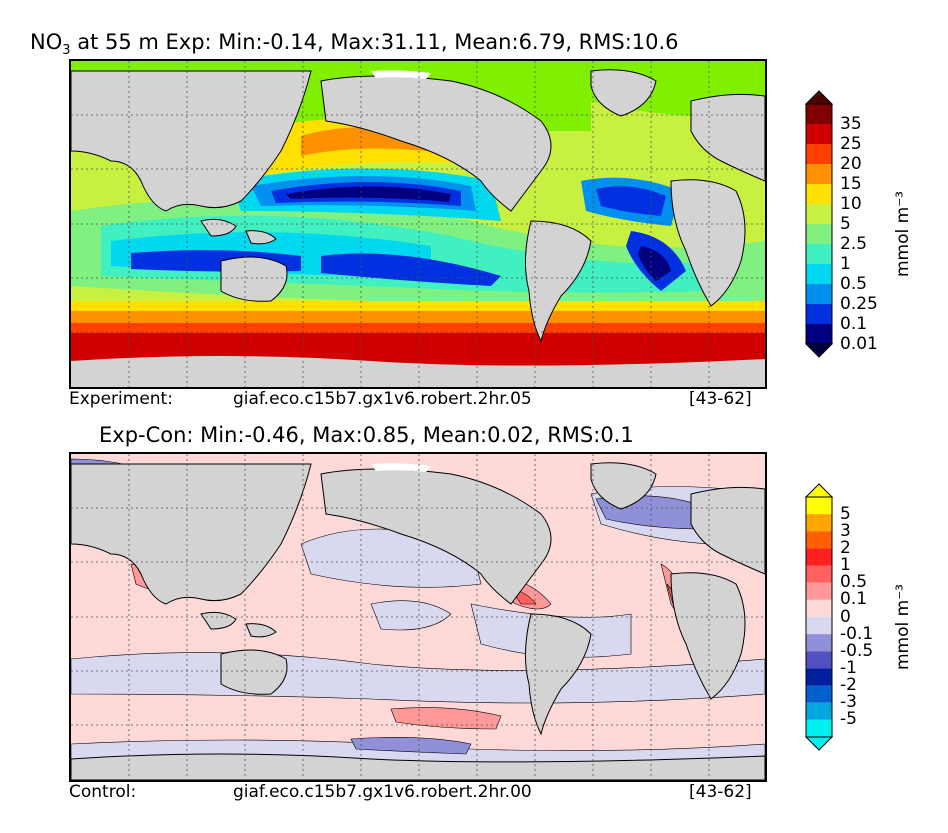 The height and width of the screenshot is (833, 948). I want to click on bottom-colorbar, so click(819, 617).